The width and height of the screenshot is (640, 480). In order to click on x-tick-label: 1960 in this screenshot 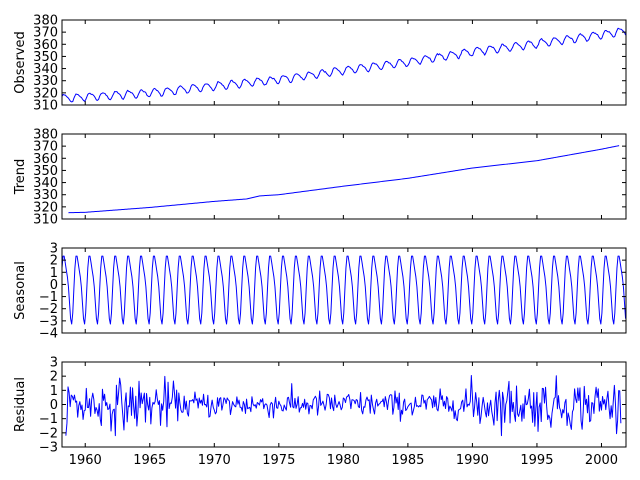, I will do `click(85, 460)`.